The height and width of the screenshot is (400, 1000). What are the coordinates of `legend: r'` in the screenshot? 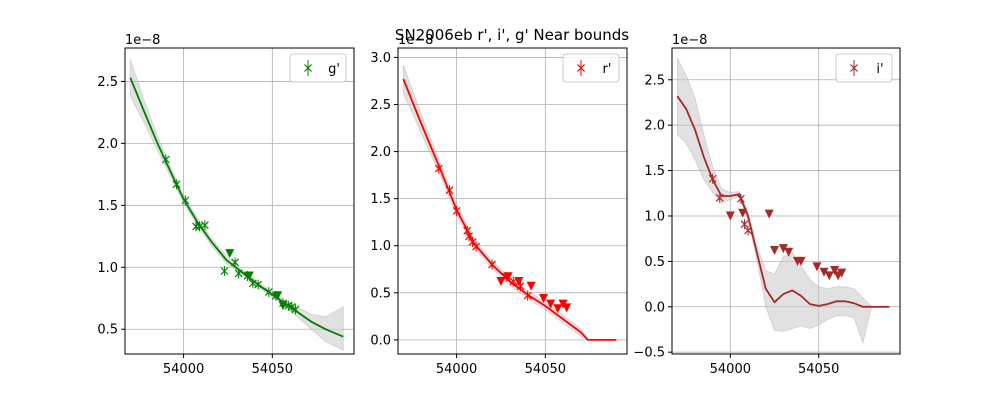 It's located at (591, 68).